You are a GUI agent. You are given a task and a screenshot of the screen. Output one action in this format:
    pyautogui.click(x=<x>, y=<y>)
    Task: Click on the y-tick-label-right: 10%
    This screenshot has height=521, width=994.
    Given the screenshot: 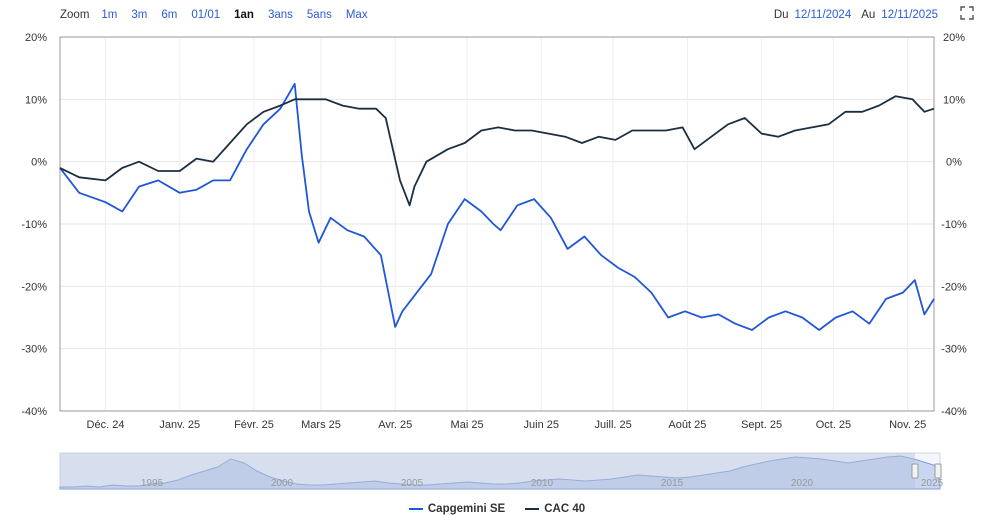 What is the action you would take?
    pyautogui.click(x=954, y=100)
    